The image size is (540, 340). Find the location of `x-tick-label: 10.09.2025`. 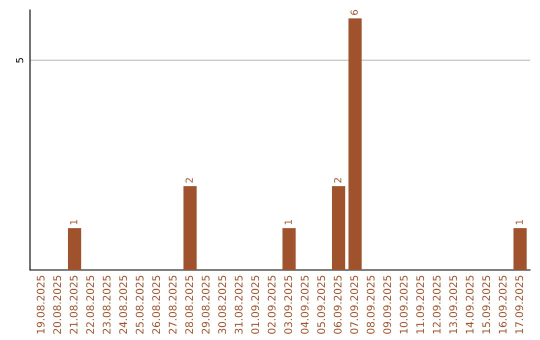

x-tick-label: 10.09.2025 is located at coordinates (404, 305).